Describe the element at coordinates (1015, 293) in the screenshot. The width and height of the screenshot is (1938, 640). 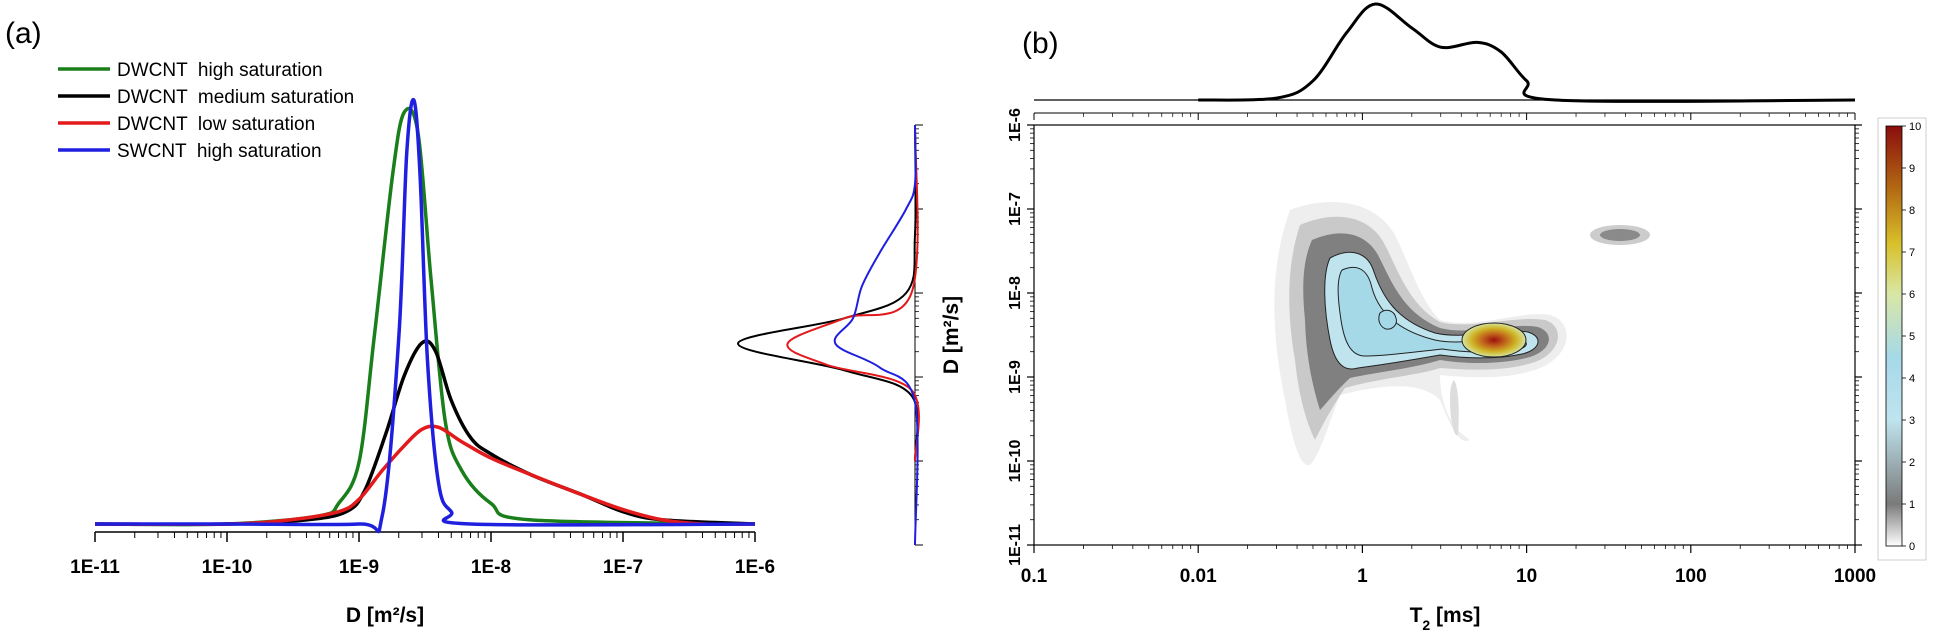
I see `b-y-tick-label: 1E-8` at that location.